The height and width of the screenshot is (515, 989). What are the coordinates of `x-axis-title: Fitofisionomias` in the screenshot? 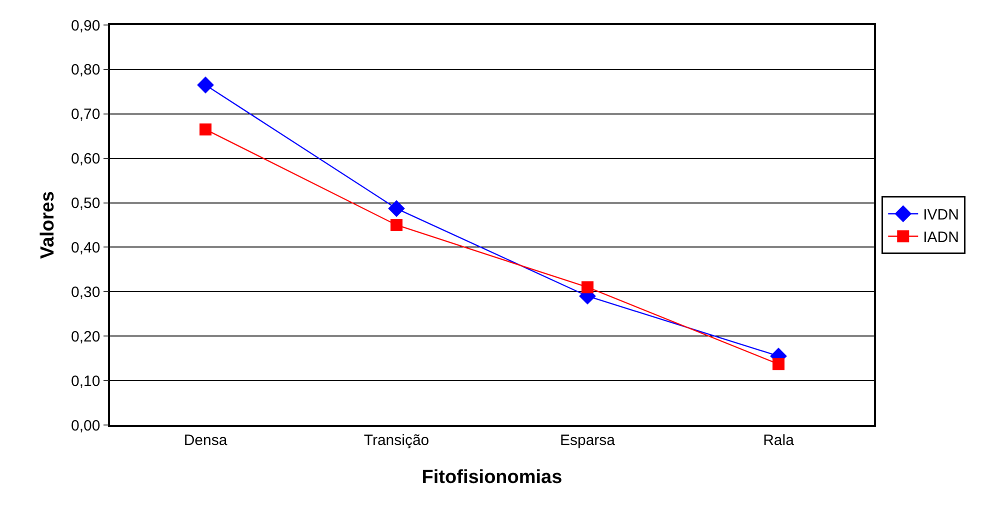 It's located at (492, 477).